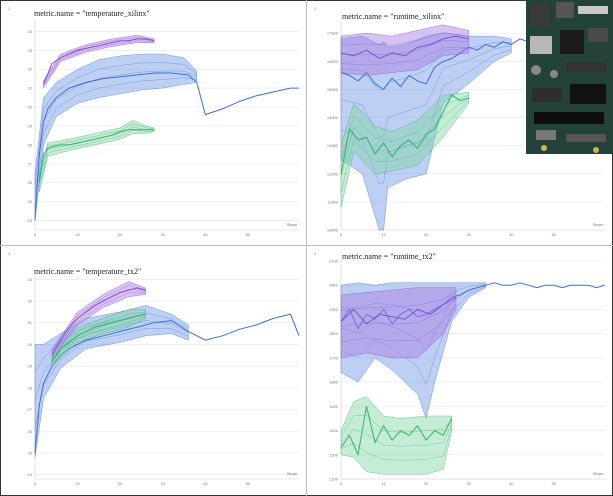 The image size is (613, 496). I want to click on y-tick-label: 12000, so click(333, 173).